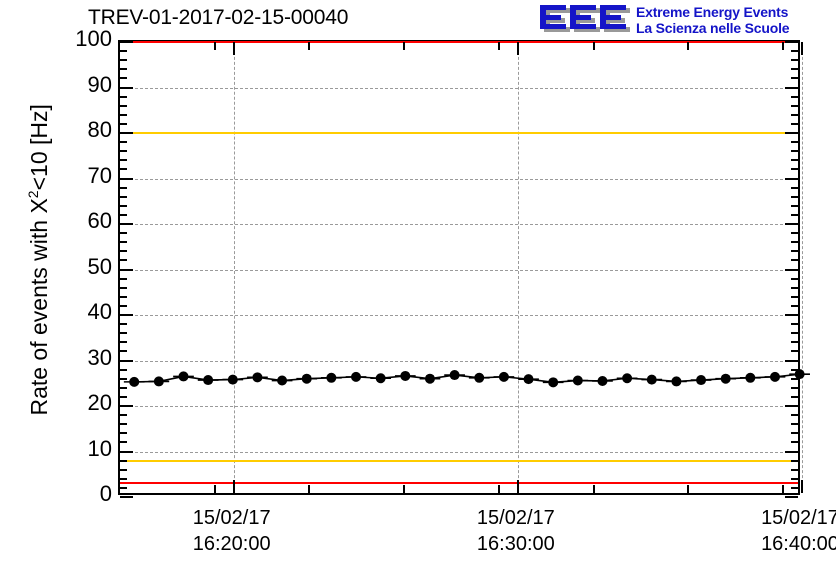 Image resolution: width=836 pixels, height=572 pixels. Describe the element at coordinates (515, 544) in the screenshot. I see `x-tick-label-time: 16:30:00` at that location.